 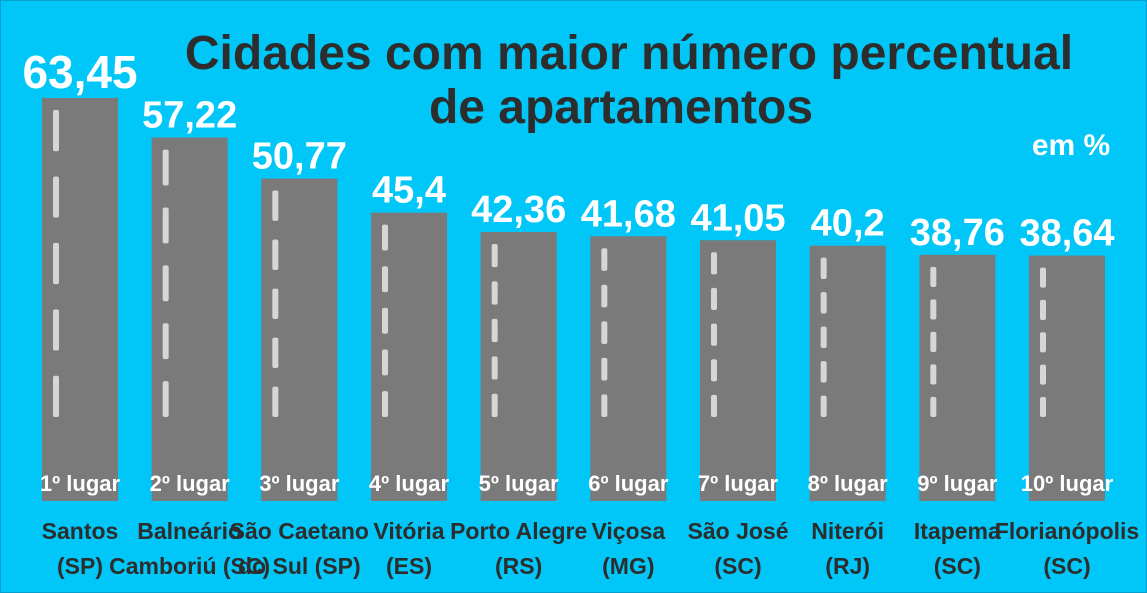 What do you see at coordinates (1067, 531) in the screenshot?
I see `city-label-10-line-1: Florianópolis` at bounding box center [1067, 531].